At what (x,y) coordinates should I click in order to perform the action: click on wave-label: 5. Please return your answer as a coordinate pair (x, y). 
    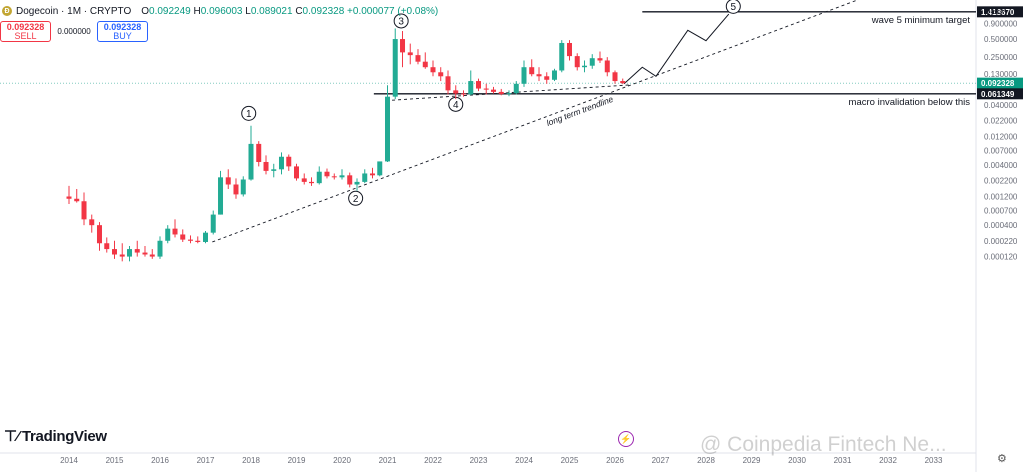
    Looking at the image, I should click on (734, 7).